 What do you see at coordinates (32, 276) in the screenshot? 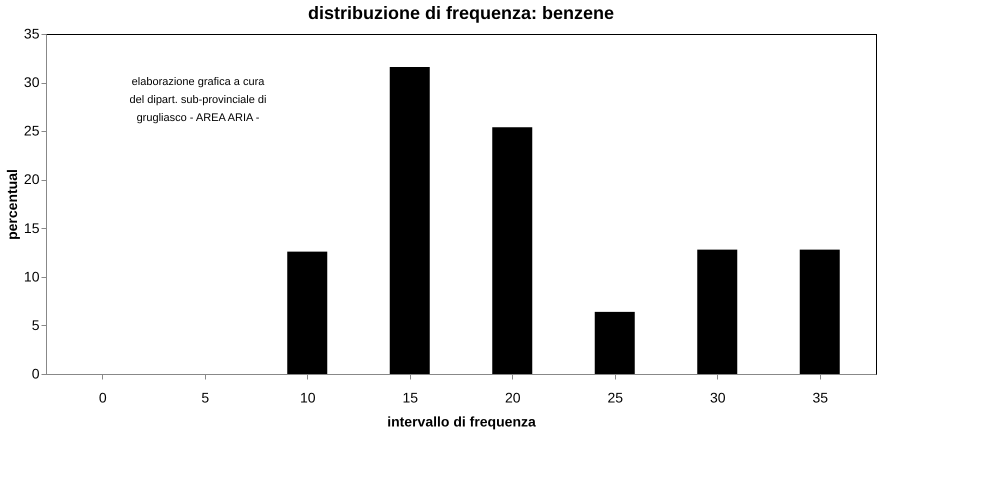
I see `y-tick-label: 10` at bounding box center [32, 276].